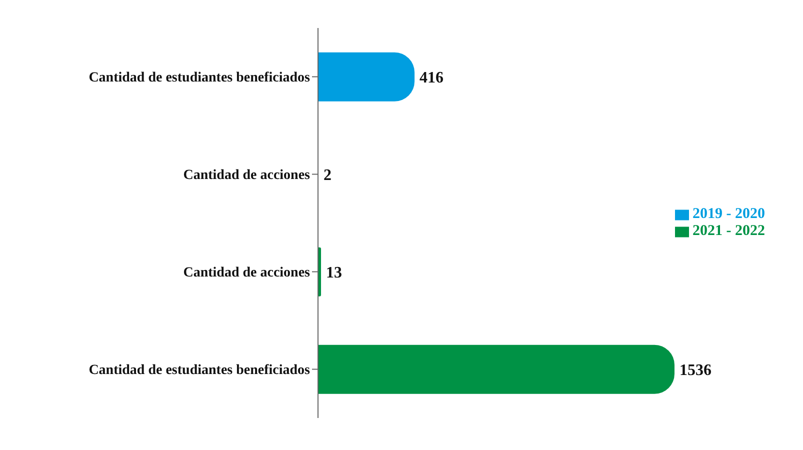 The width and height of the screenshot is (803, 450). I want to click on data-label: 416, so click(432, 78).